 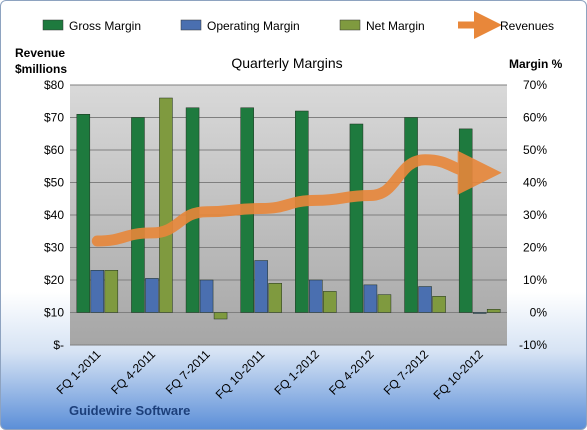 What do you see at coordinates (535, 280) in the screenshot?
I see `right-tick-label: 10%` at bounding box center [535, 280].